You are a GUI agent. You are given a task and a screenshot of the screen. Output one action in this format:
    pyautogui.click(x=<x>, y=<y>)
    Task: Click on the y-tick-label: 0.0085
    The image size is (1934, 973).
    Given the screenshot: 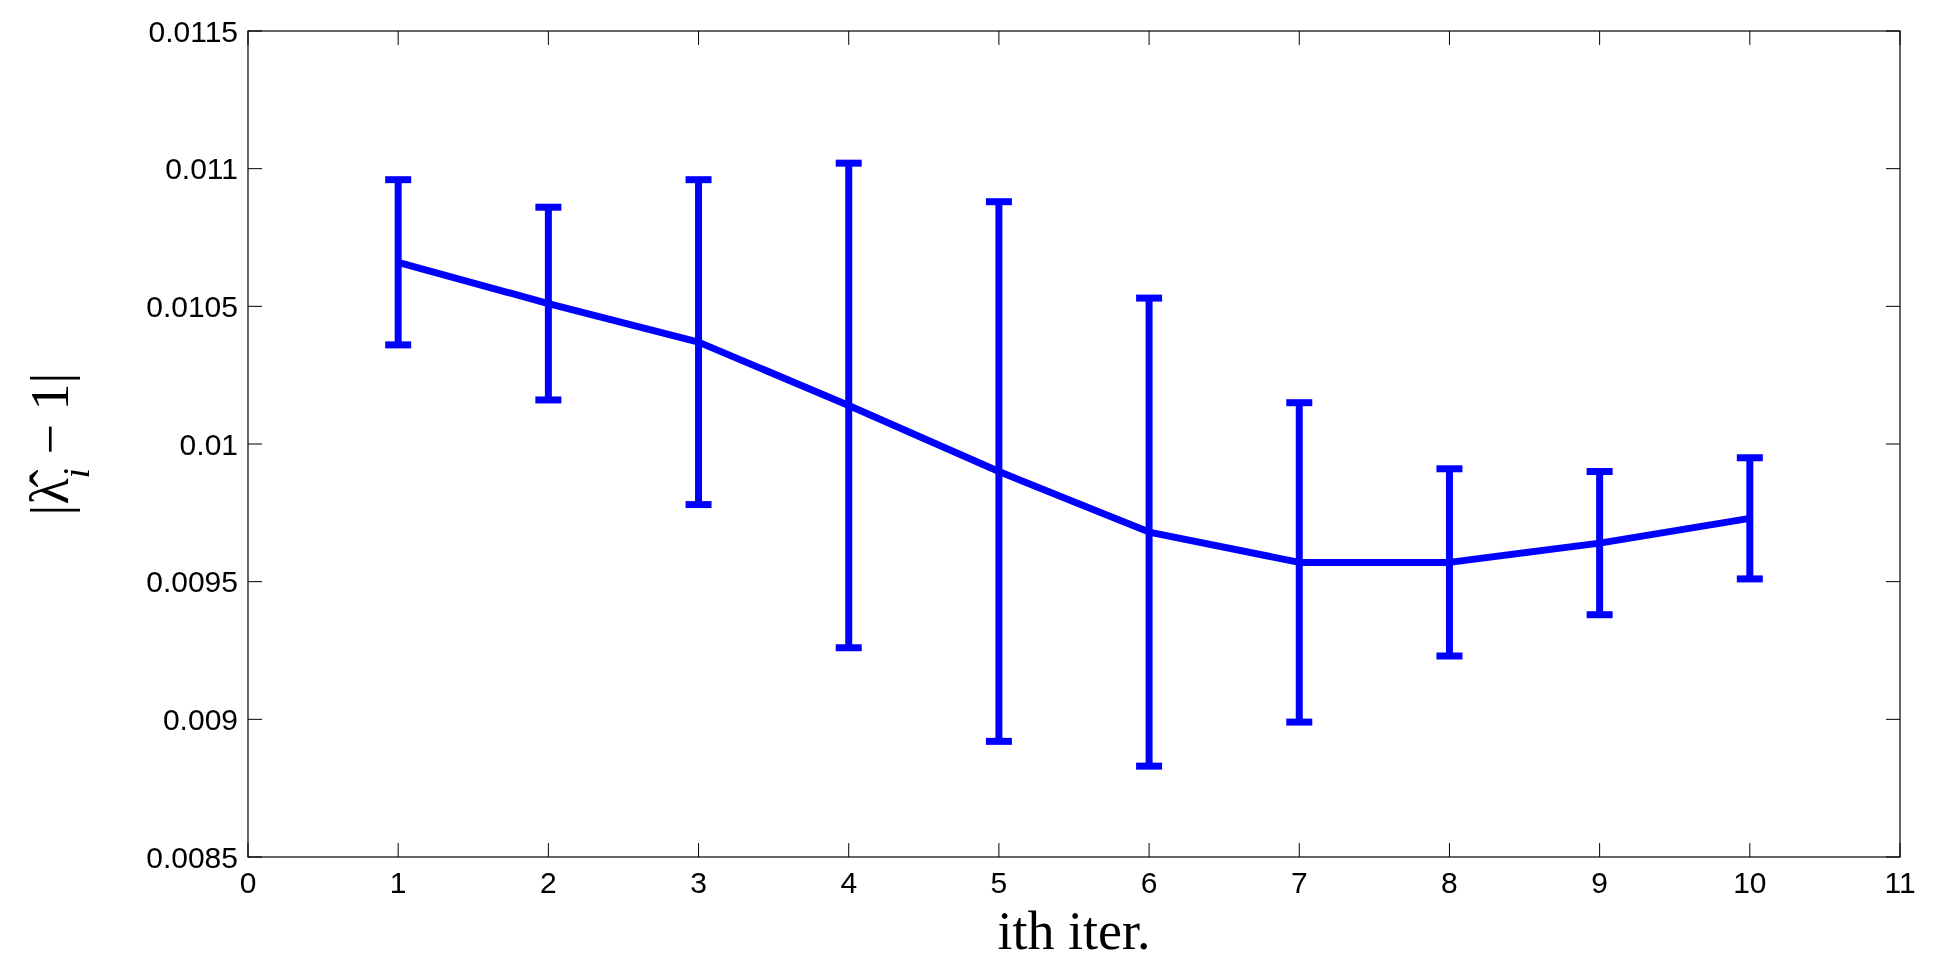 What is the action you would take?
    pyautogui.click(x=192, y=857)
    